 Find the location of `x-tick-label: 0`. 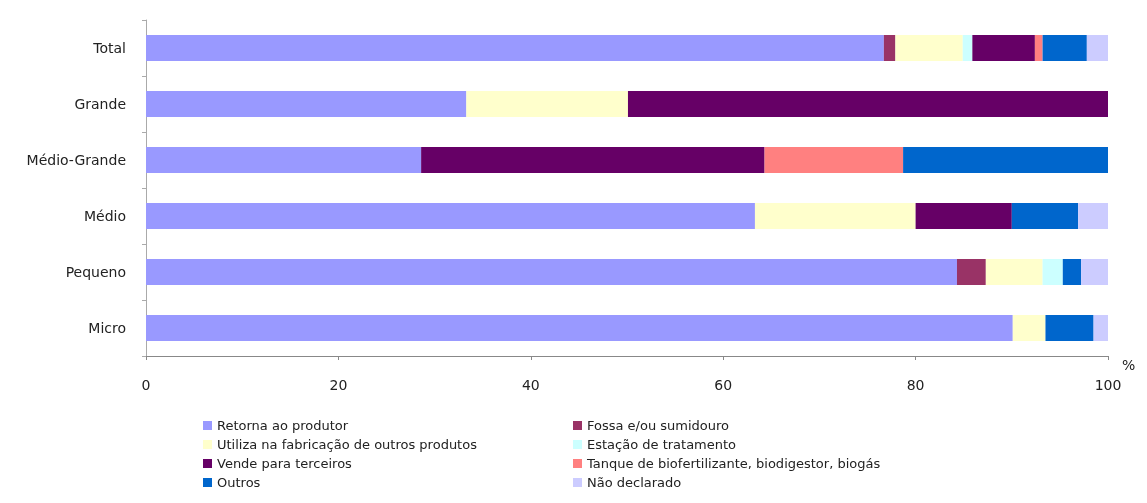

x-tick-label: 0 is located at coordinates (146, 385).